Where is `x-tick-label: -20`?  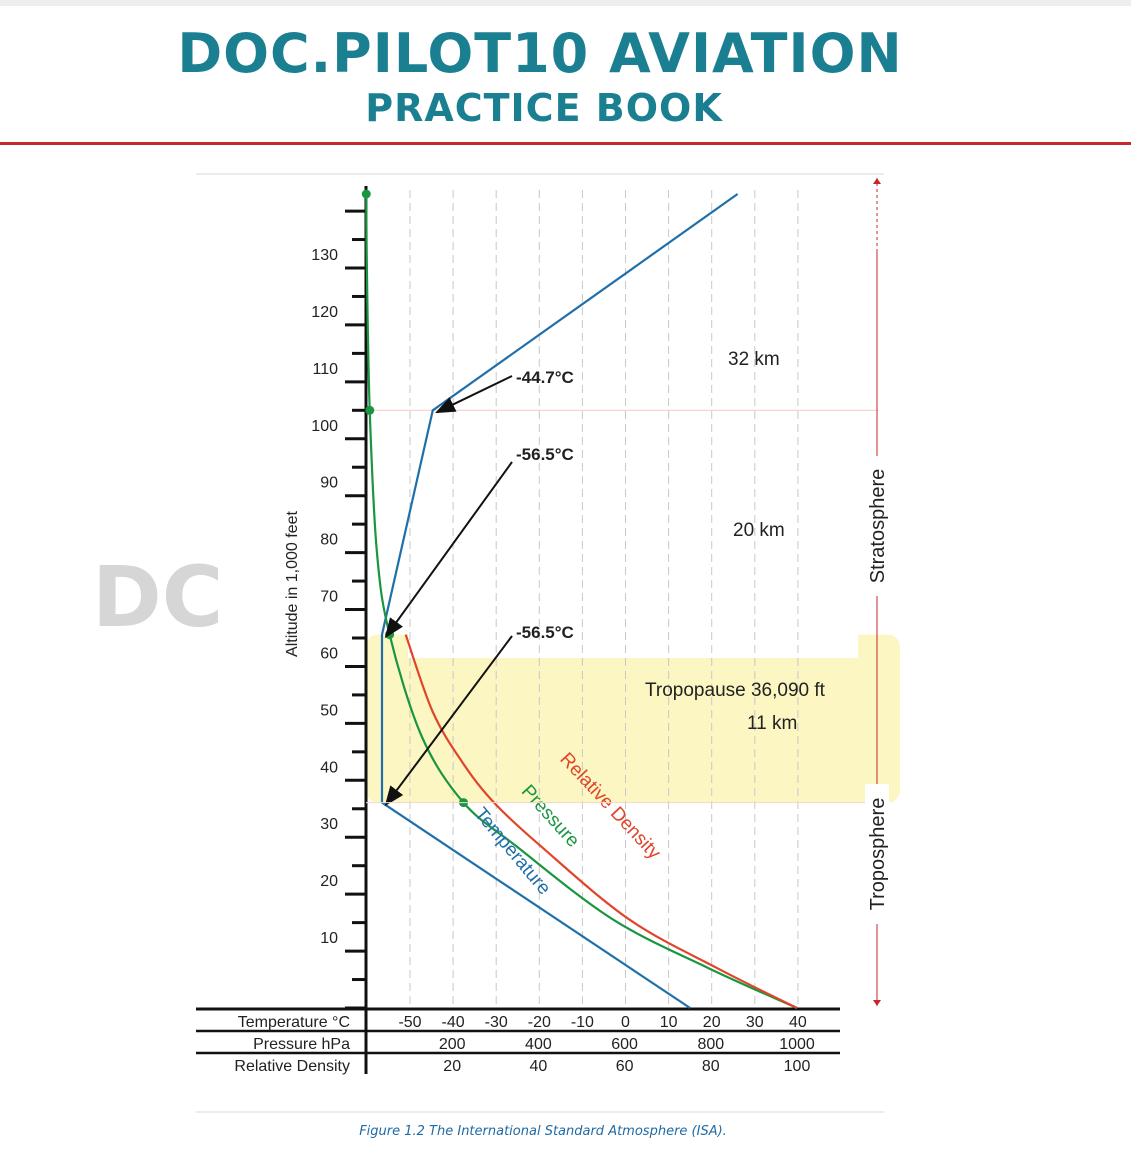 x-tick-label: -20 is located at coordinates (539, 1022).